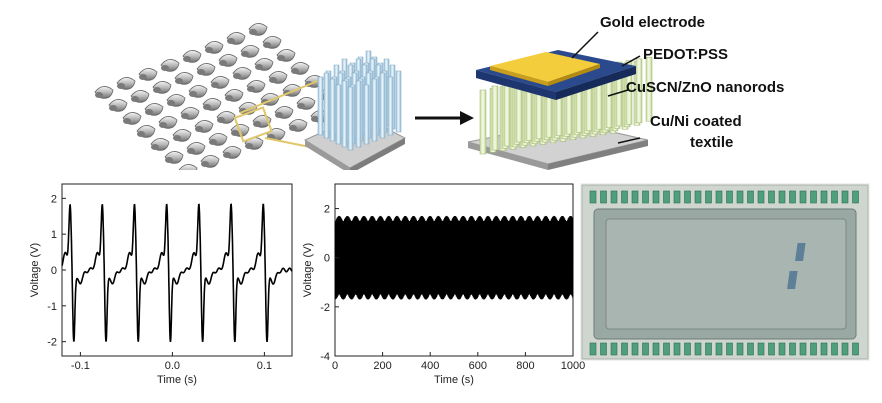 Image resolution: width=882 pixels, height=403 pixels. Describe the element at coordinates (525, 366) in the screenshot. I see `x-tick-label: 800` at that location.